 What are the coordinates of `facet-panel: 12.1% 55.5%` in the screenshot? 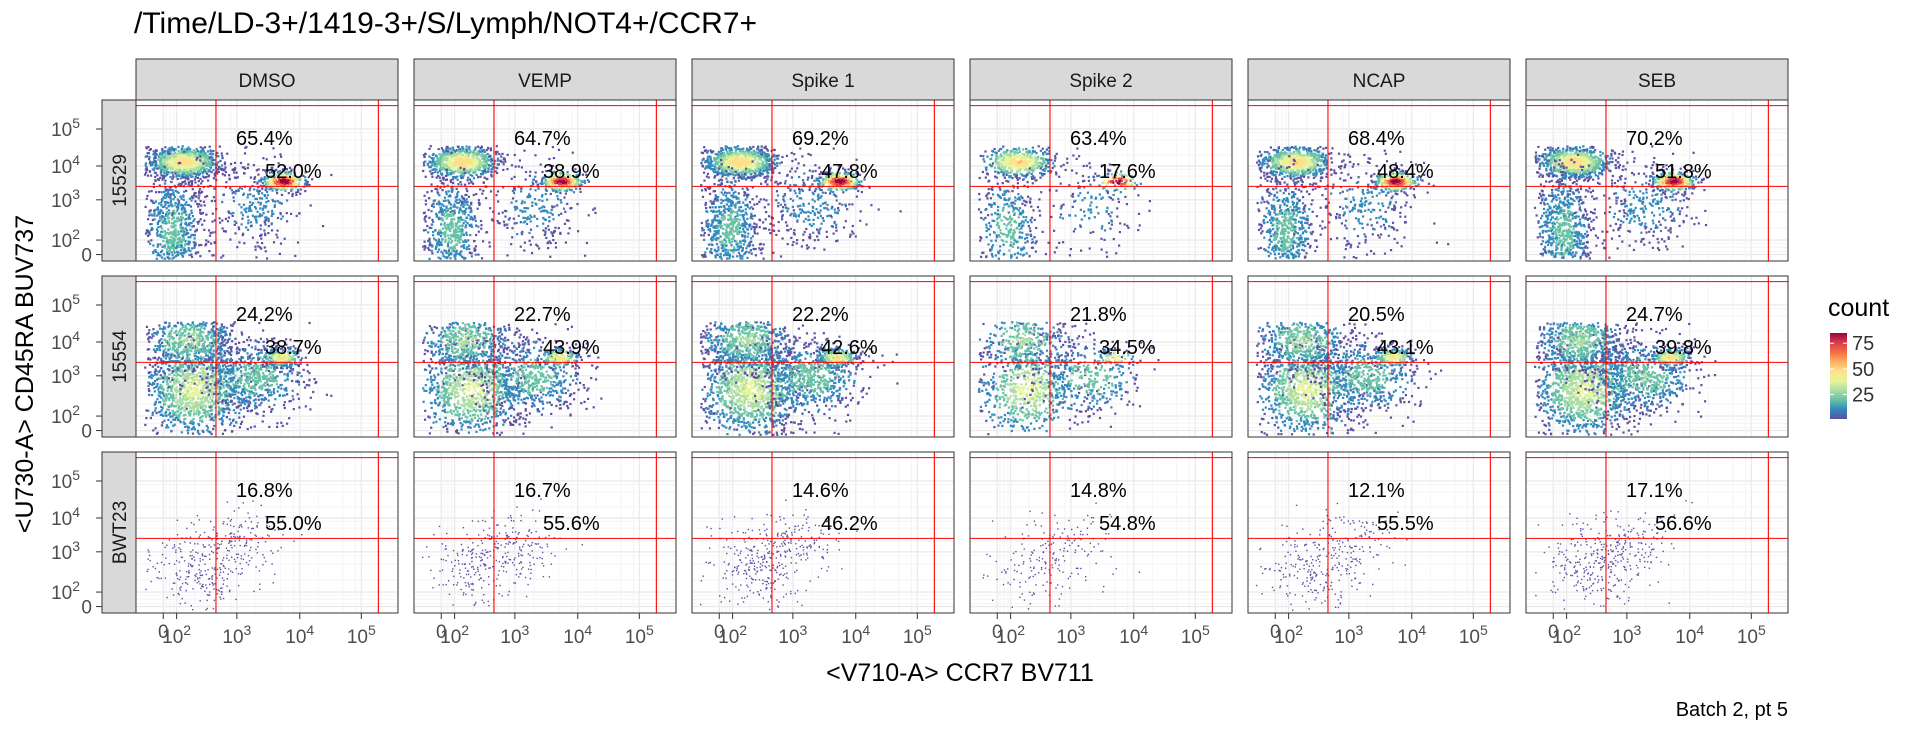 It's located at (1379, 532).